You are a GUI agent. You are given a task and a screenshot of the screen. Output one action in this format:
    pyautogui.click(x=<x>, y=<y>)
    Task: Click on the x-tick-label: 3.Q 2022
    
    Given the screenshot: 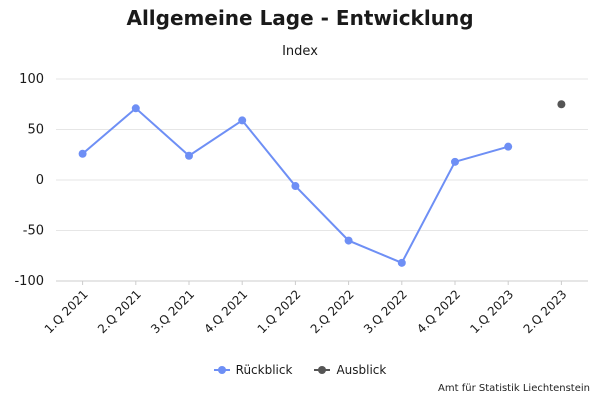 What is the action you would take?
    pyautogui.click(x=385, y=311)
    